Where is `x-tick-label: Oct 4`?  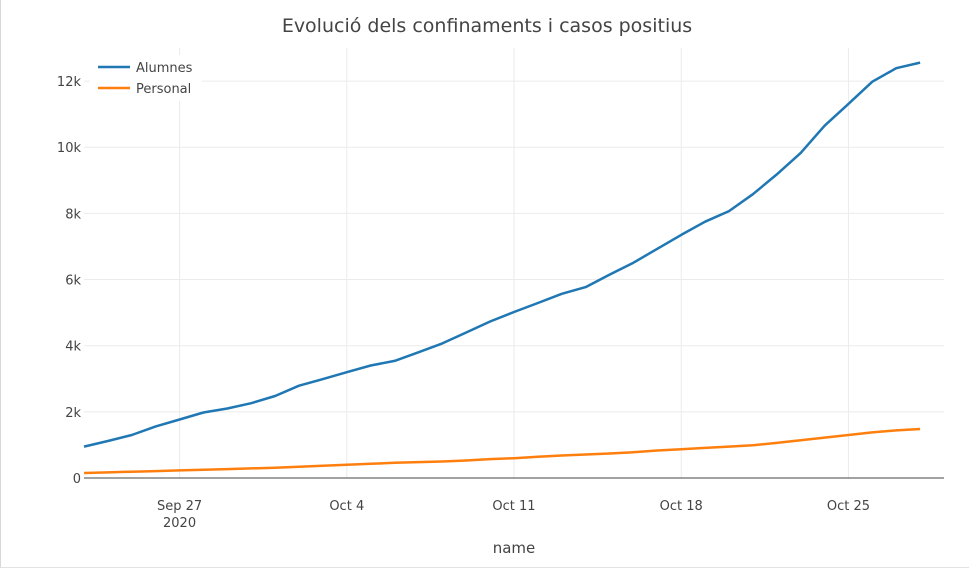 x-tick-label: Oct 4 is located at coordinates (346, 506).